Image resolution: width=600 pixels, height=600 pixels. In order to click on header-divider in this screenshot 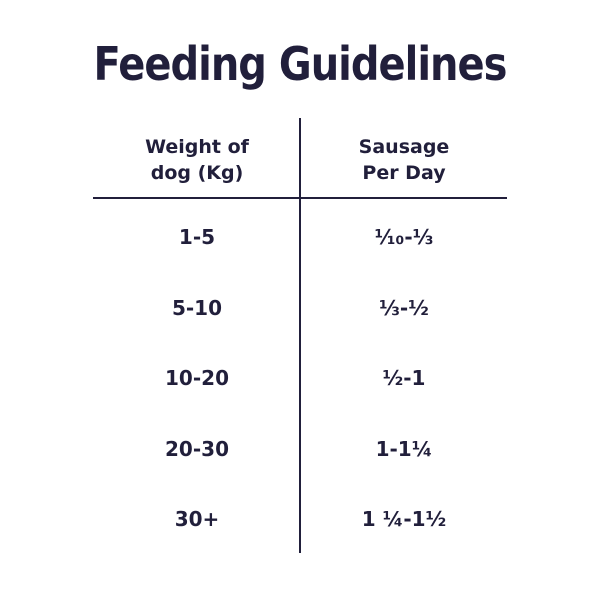, I will do `click(300, 198)`.